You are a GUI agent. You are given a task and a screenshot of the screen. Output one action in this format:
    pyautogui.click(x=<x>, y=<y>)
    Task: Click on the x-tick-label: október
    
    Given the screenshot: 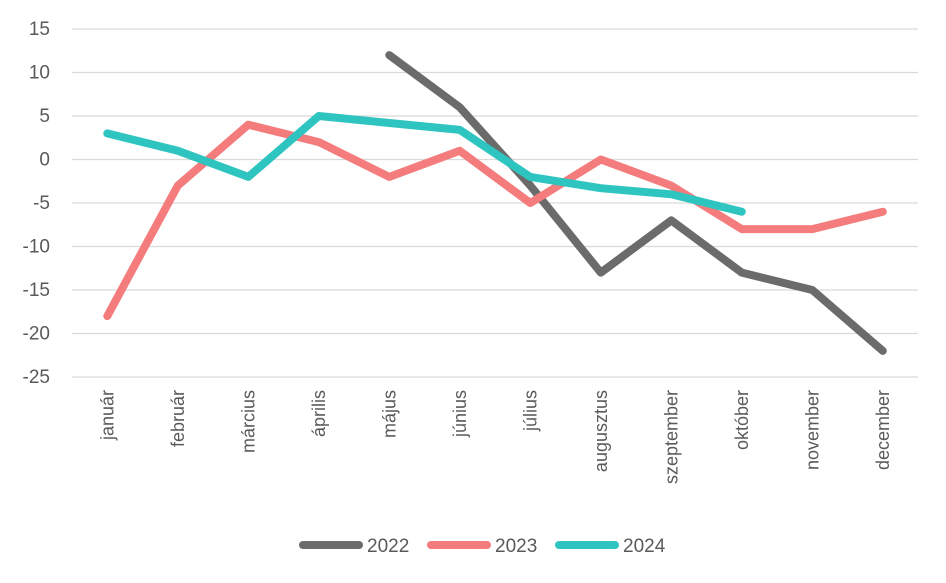 What is the action you would take?
    pyautogui.click(x=742, y=420)
    